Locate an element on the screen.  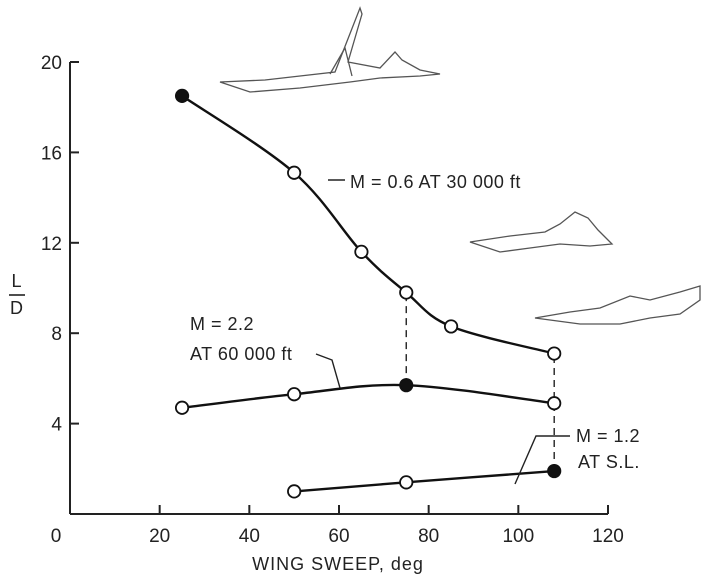
annotation-m22: M = 2.2 AT 60 000 ft is located at coordinates (265, 351).